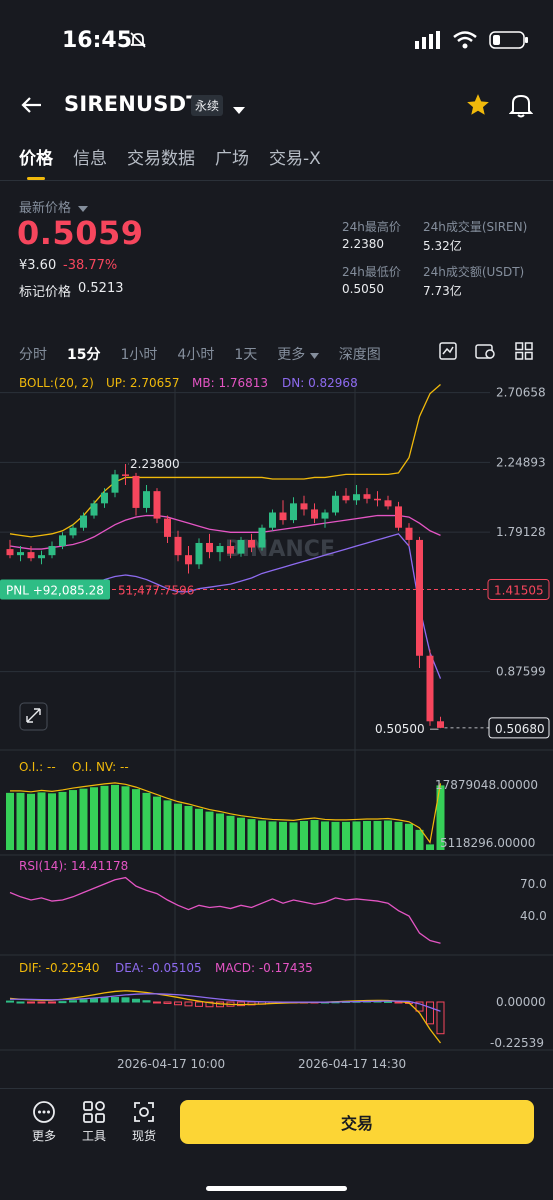 The width and height of the screenshot is (553, 1200). What do you see at coordinates (521, 393) in the screenshot?
I see `y-tick-label: 2.70658` at bounding box center [521, 393].